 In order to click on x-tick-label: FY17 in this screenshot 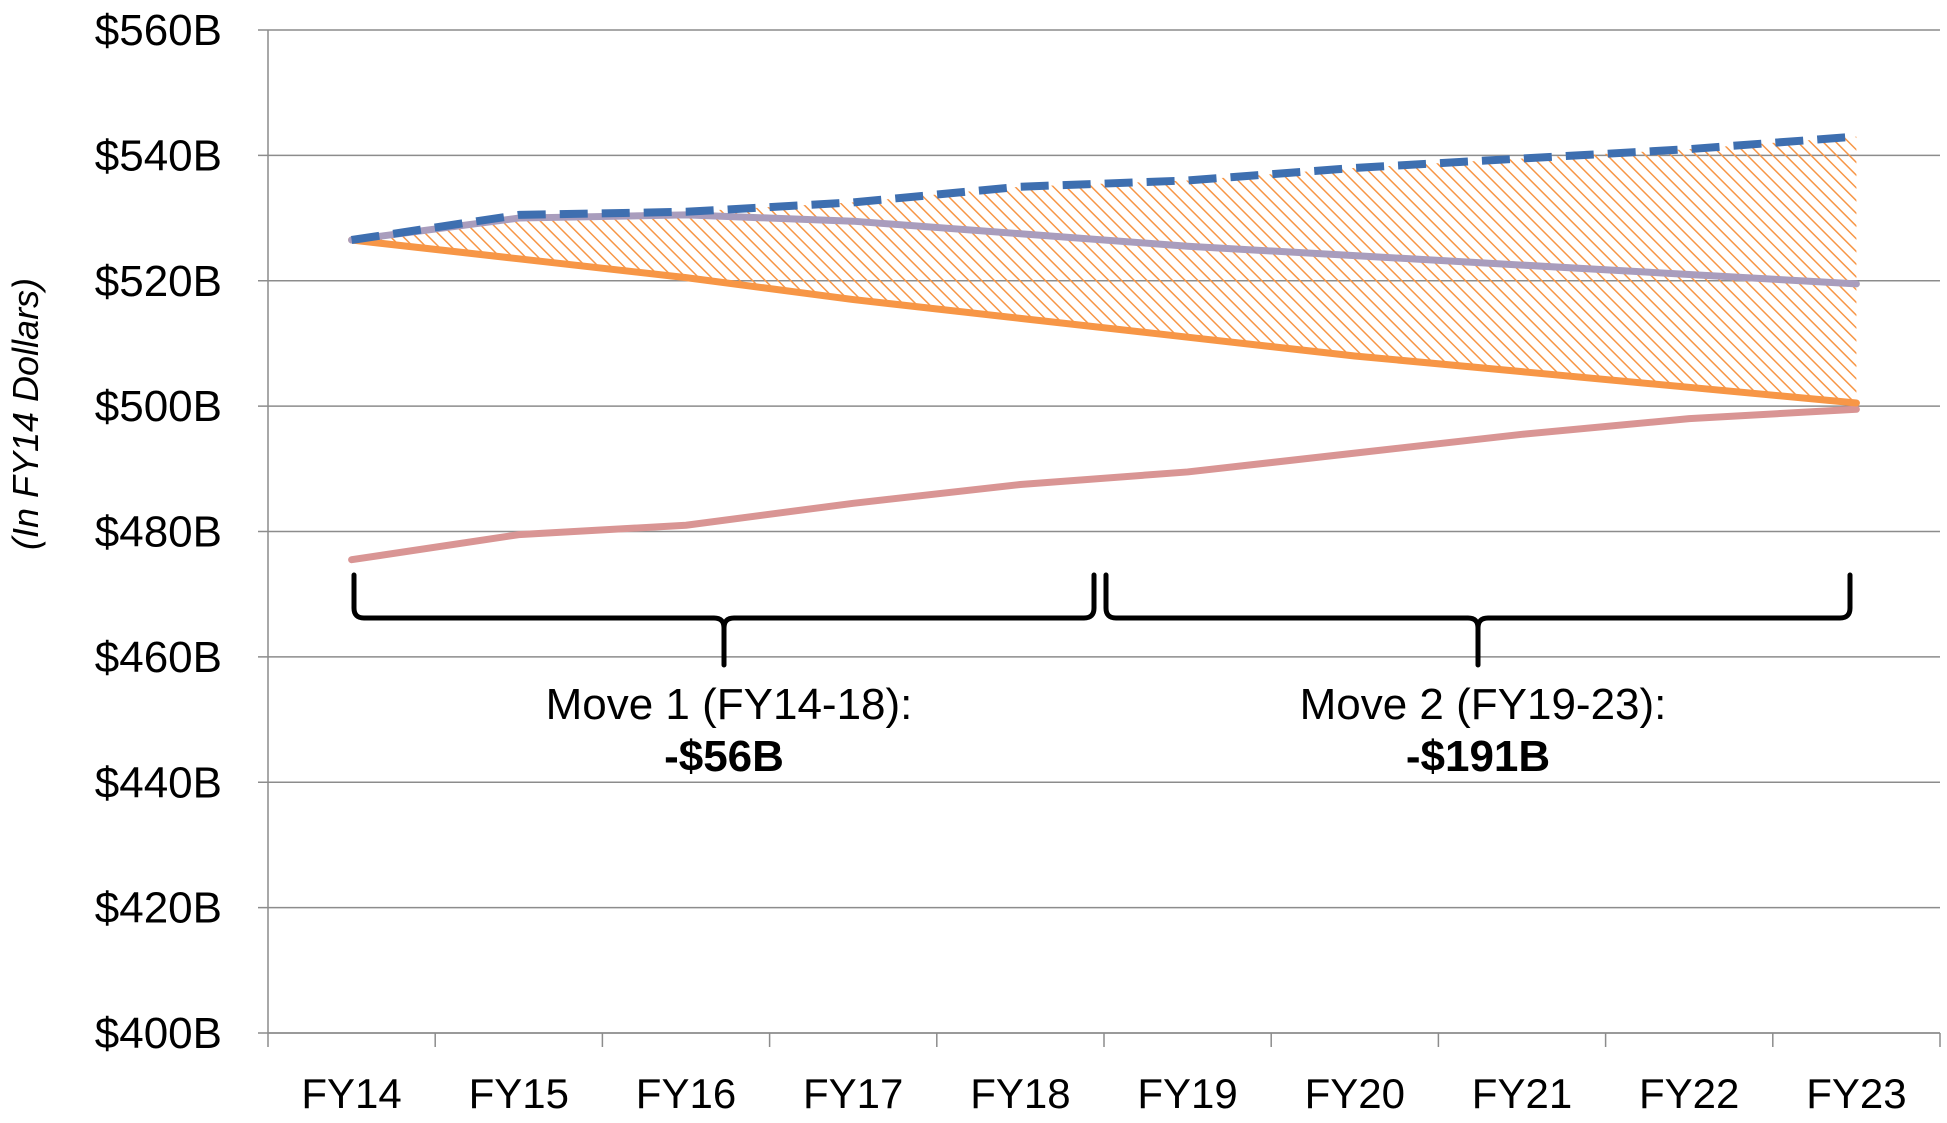, I will do `click(853, 1093)`.